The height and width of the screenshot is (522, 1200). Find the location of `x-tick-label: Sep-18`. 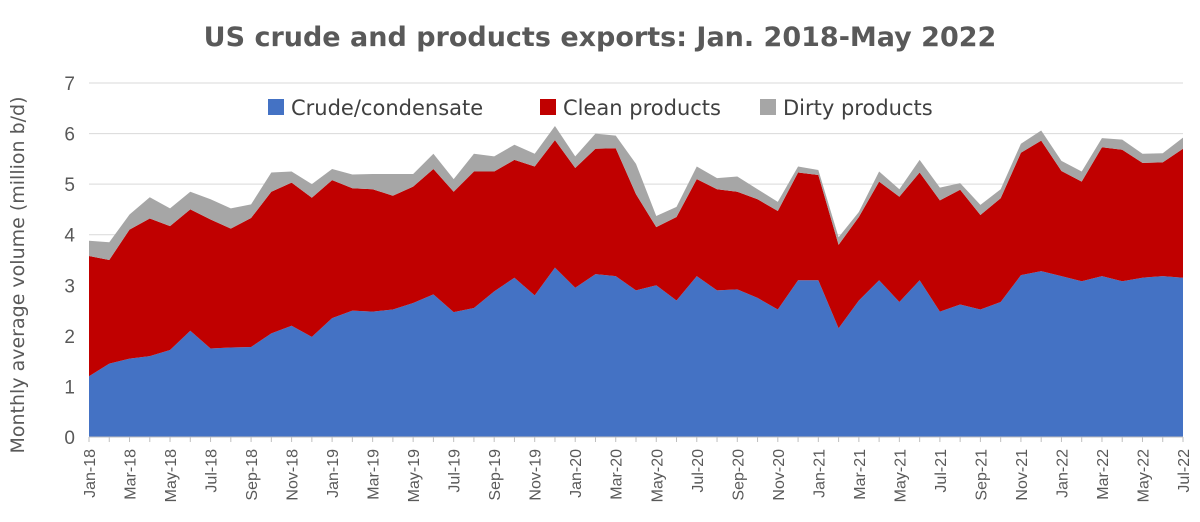

x-tick-label: Sep-18 is located at coordinates (252, 475).